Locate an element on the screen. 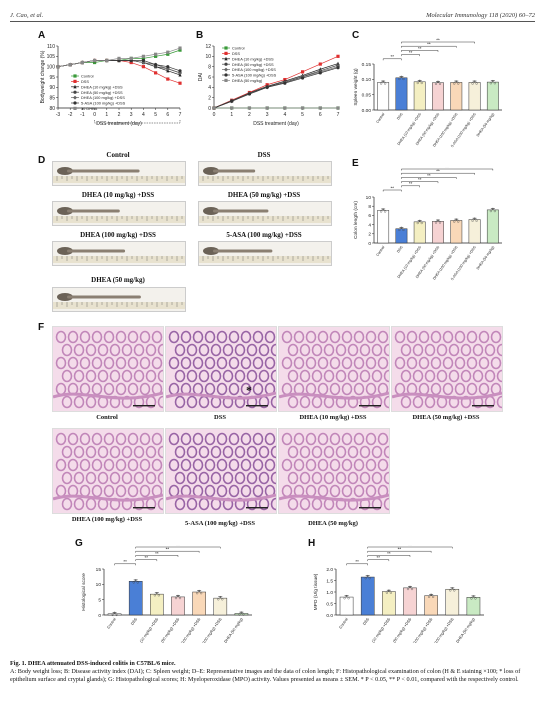 The width and height of the screenshot is (545, 709). bar is located at coordinates (199, 603).